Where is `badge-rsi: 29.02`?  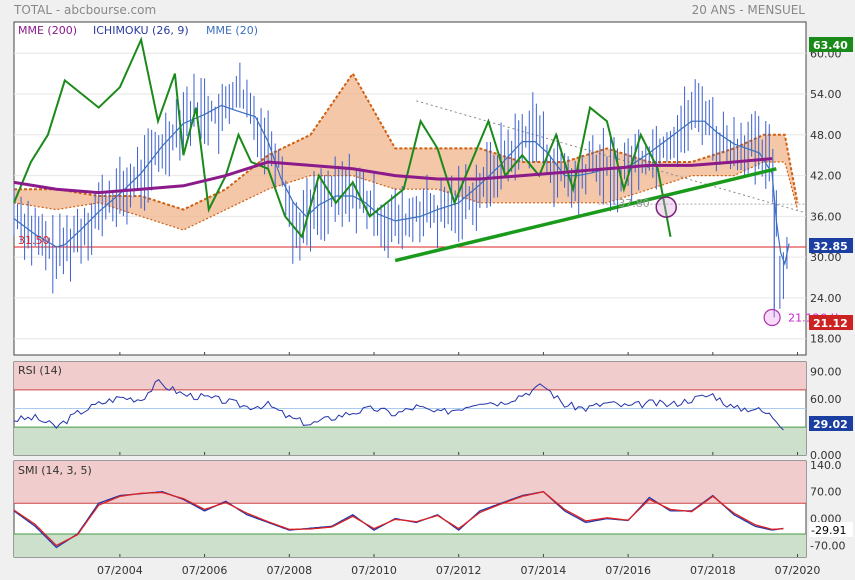
badge-rsi: 29.02 is located at coordinates (831, 423).